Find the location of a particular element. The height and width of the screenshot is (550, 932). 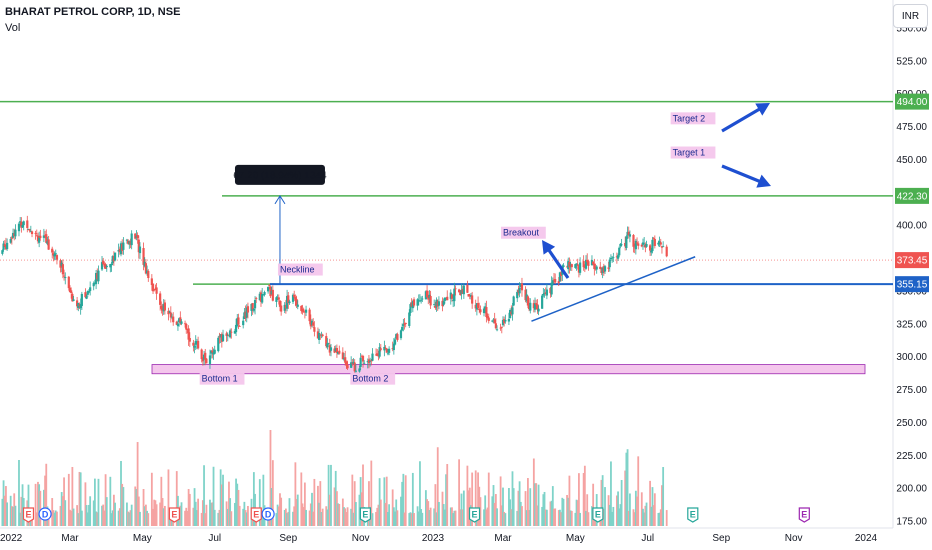

current-price-text: 373.45 is located at coordinates (912, 261).